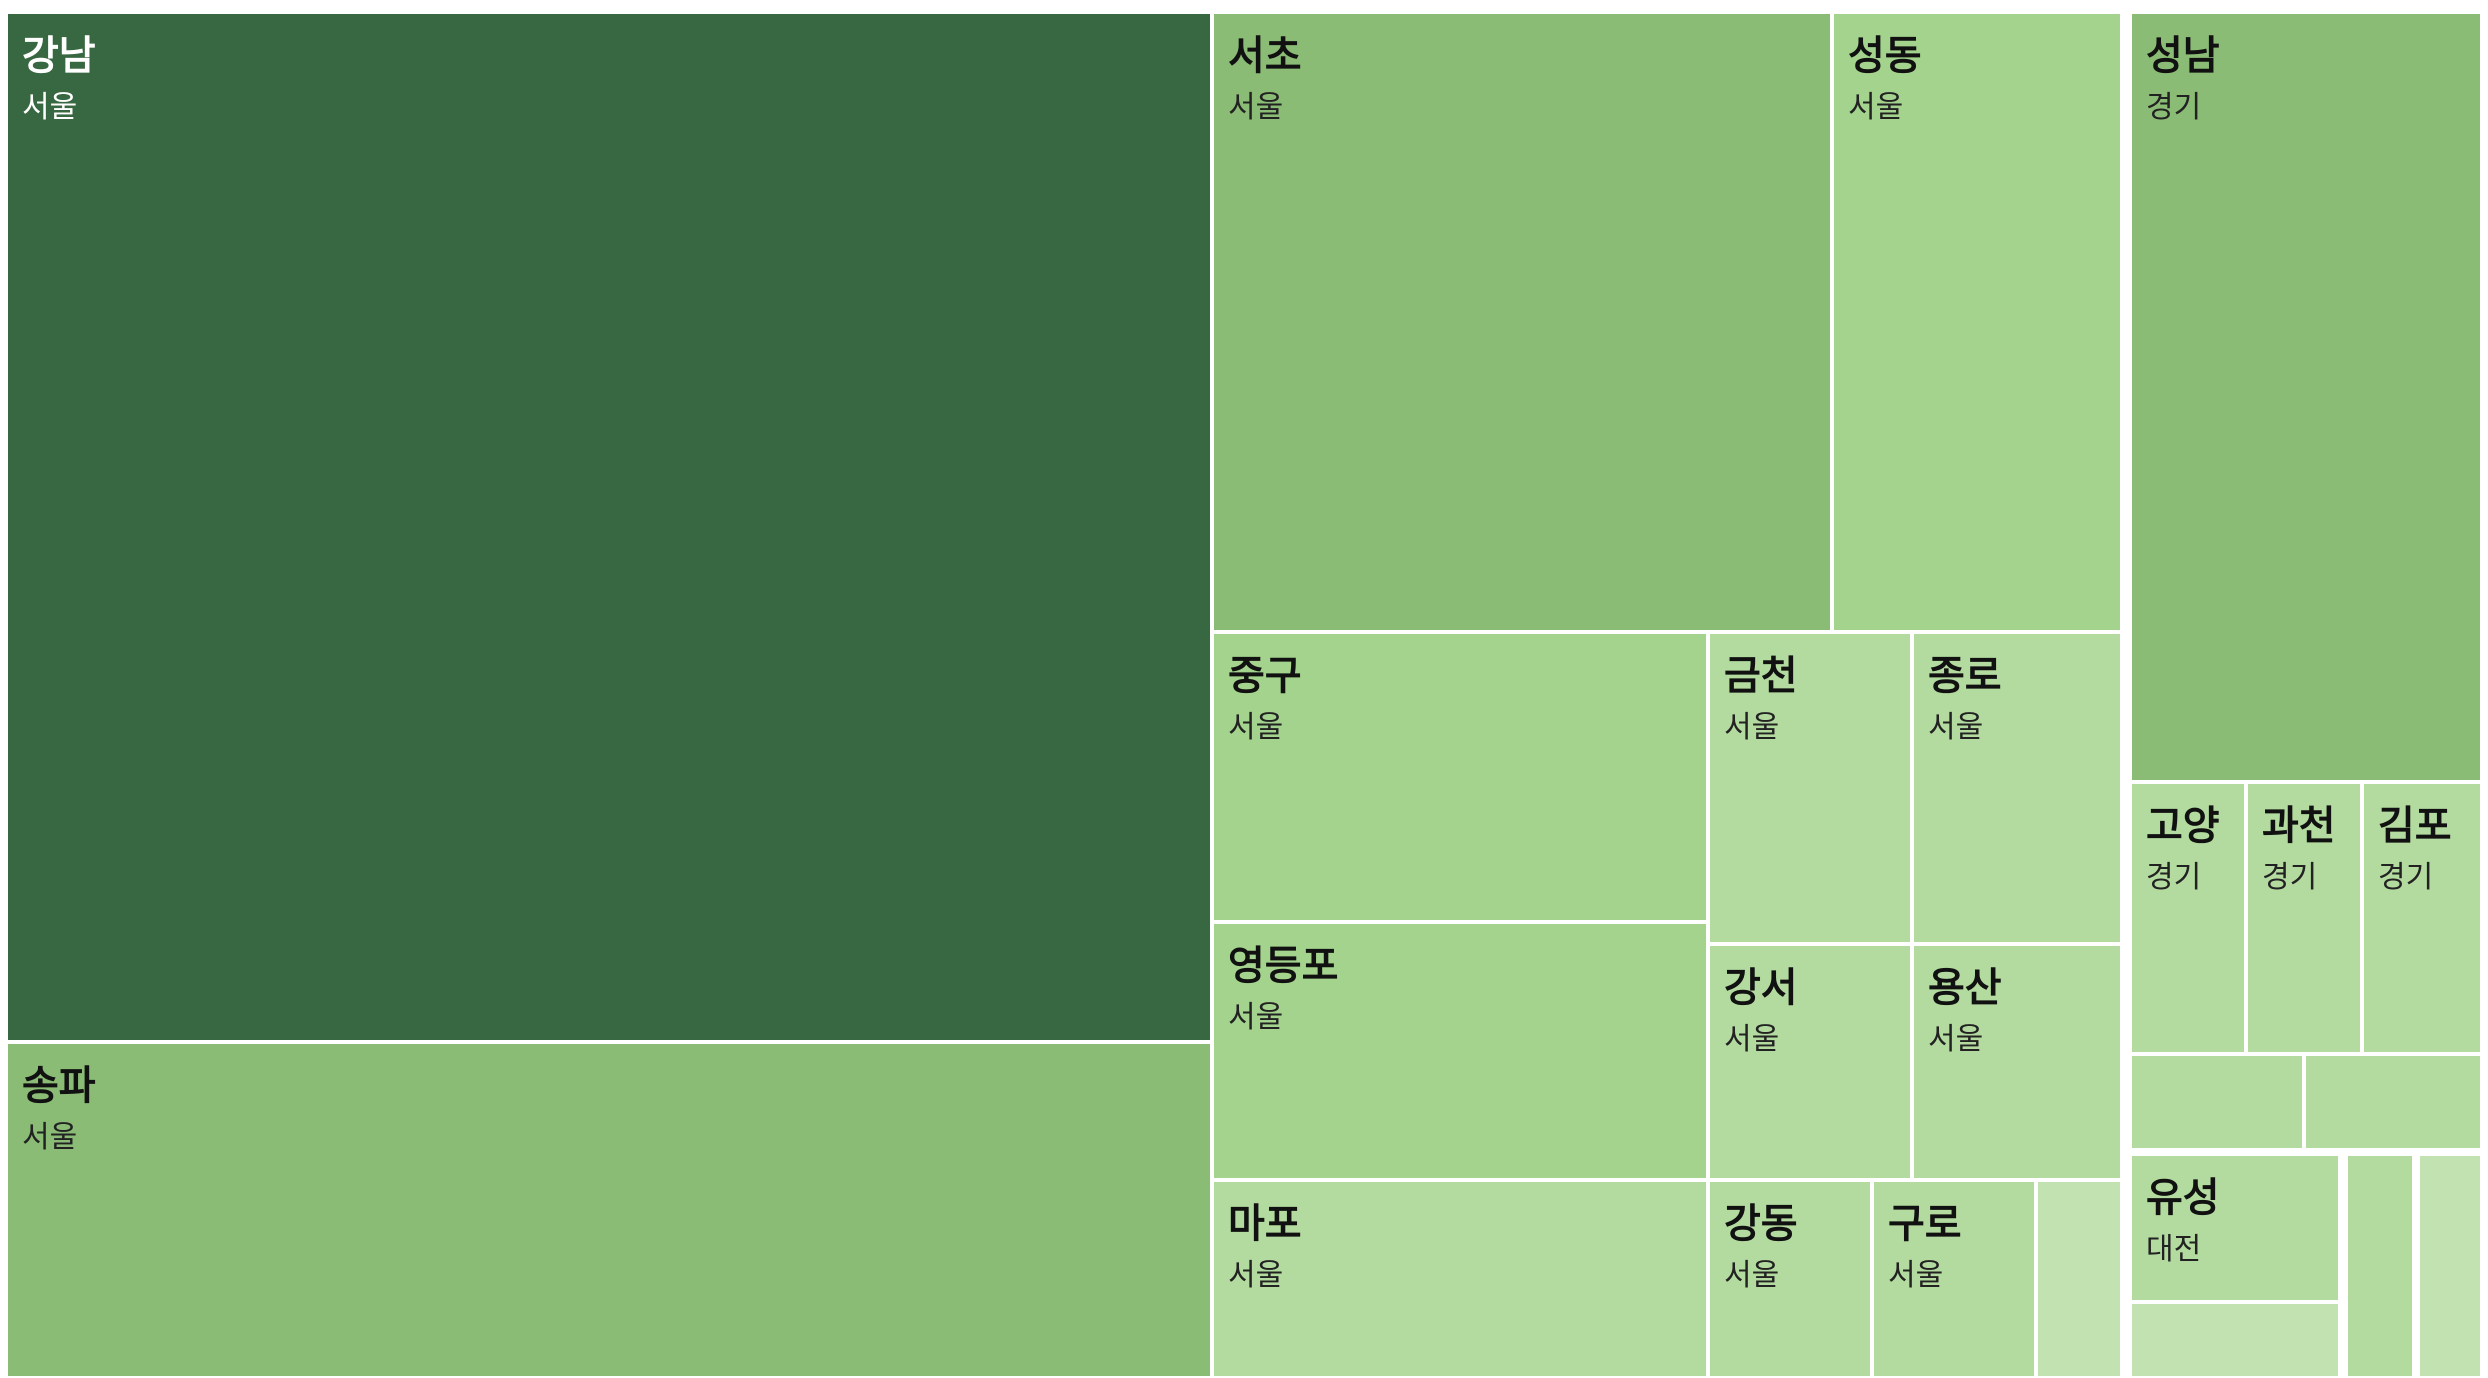  What do you see at coordinates (2299, 826) in the screenshot?
I see `tile-name-label: 과천` at bounding box center [2299, 826].